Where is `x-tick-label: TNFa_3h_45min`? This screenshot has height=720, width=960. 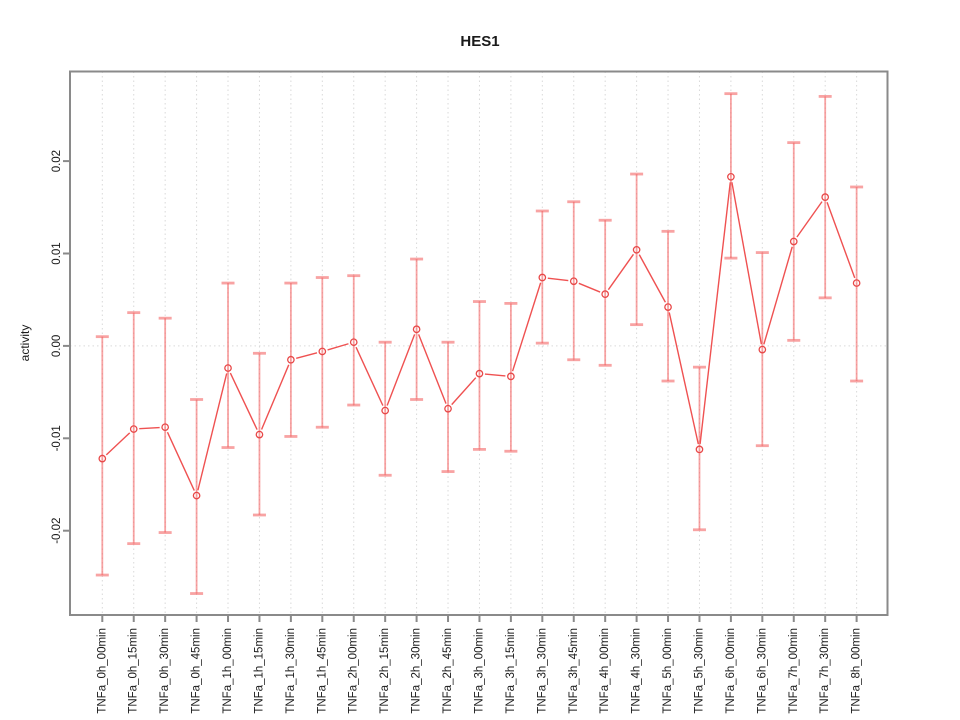
x-tick-label: TNFa_3h_45min is located at coordinates (574, 671).